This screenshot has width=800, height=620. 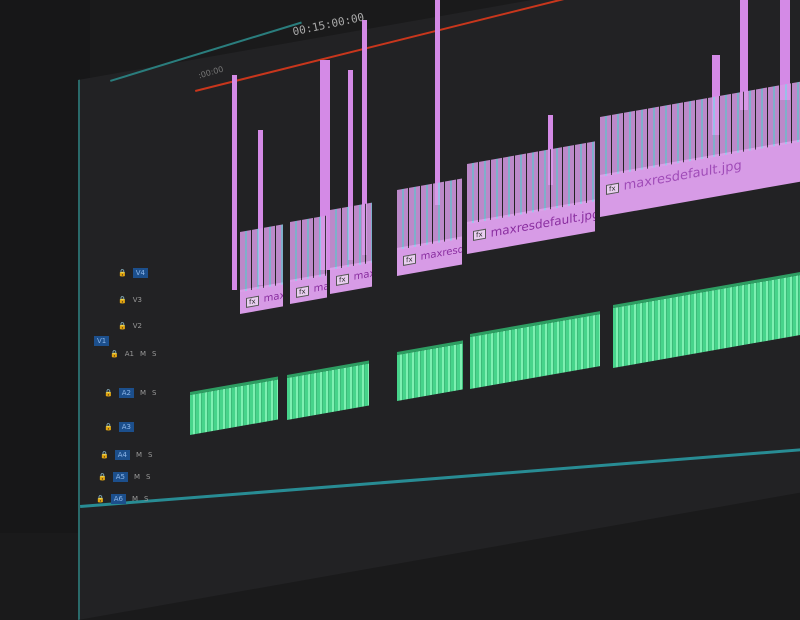 I want to click on clip-name: max, so click(x=273, y=297).